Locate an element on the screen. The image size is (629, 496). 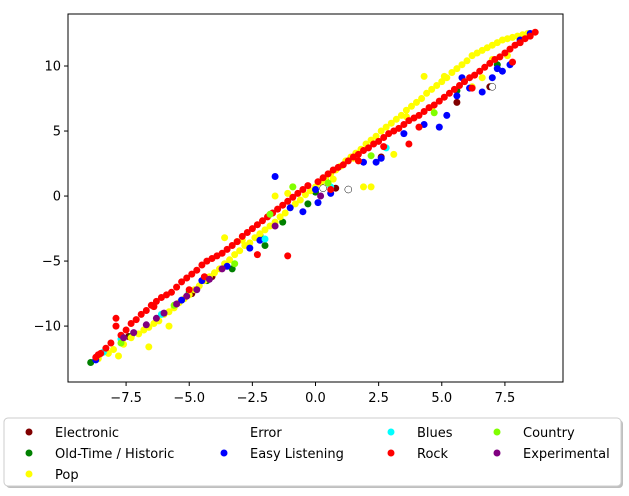
x-tick-label: −2.5 is located at coordinates (253, 398).